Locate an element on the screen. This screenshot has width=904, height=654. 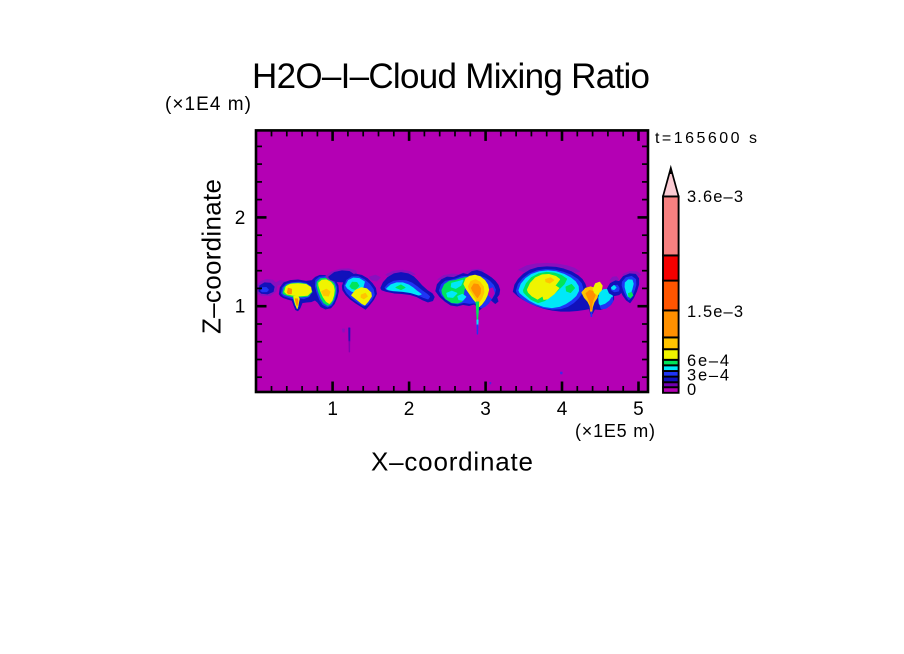
svg-text: 0 is located at coordinates (691, 390).